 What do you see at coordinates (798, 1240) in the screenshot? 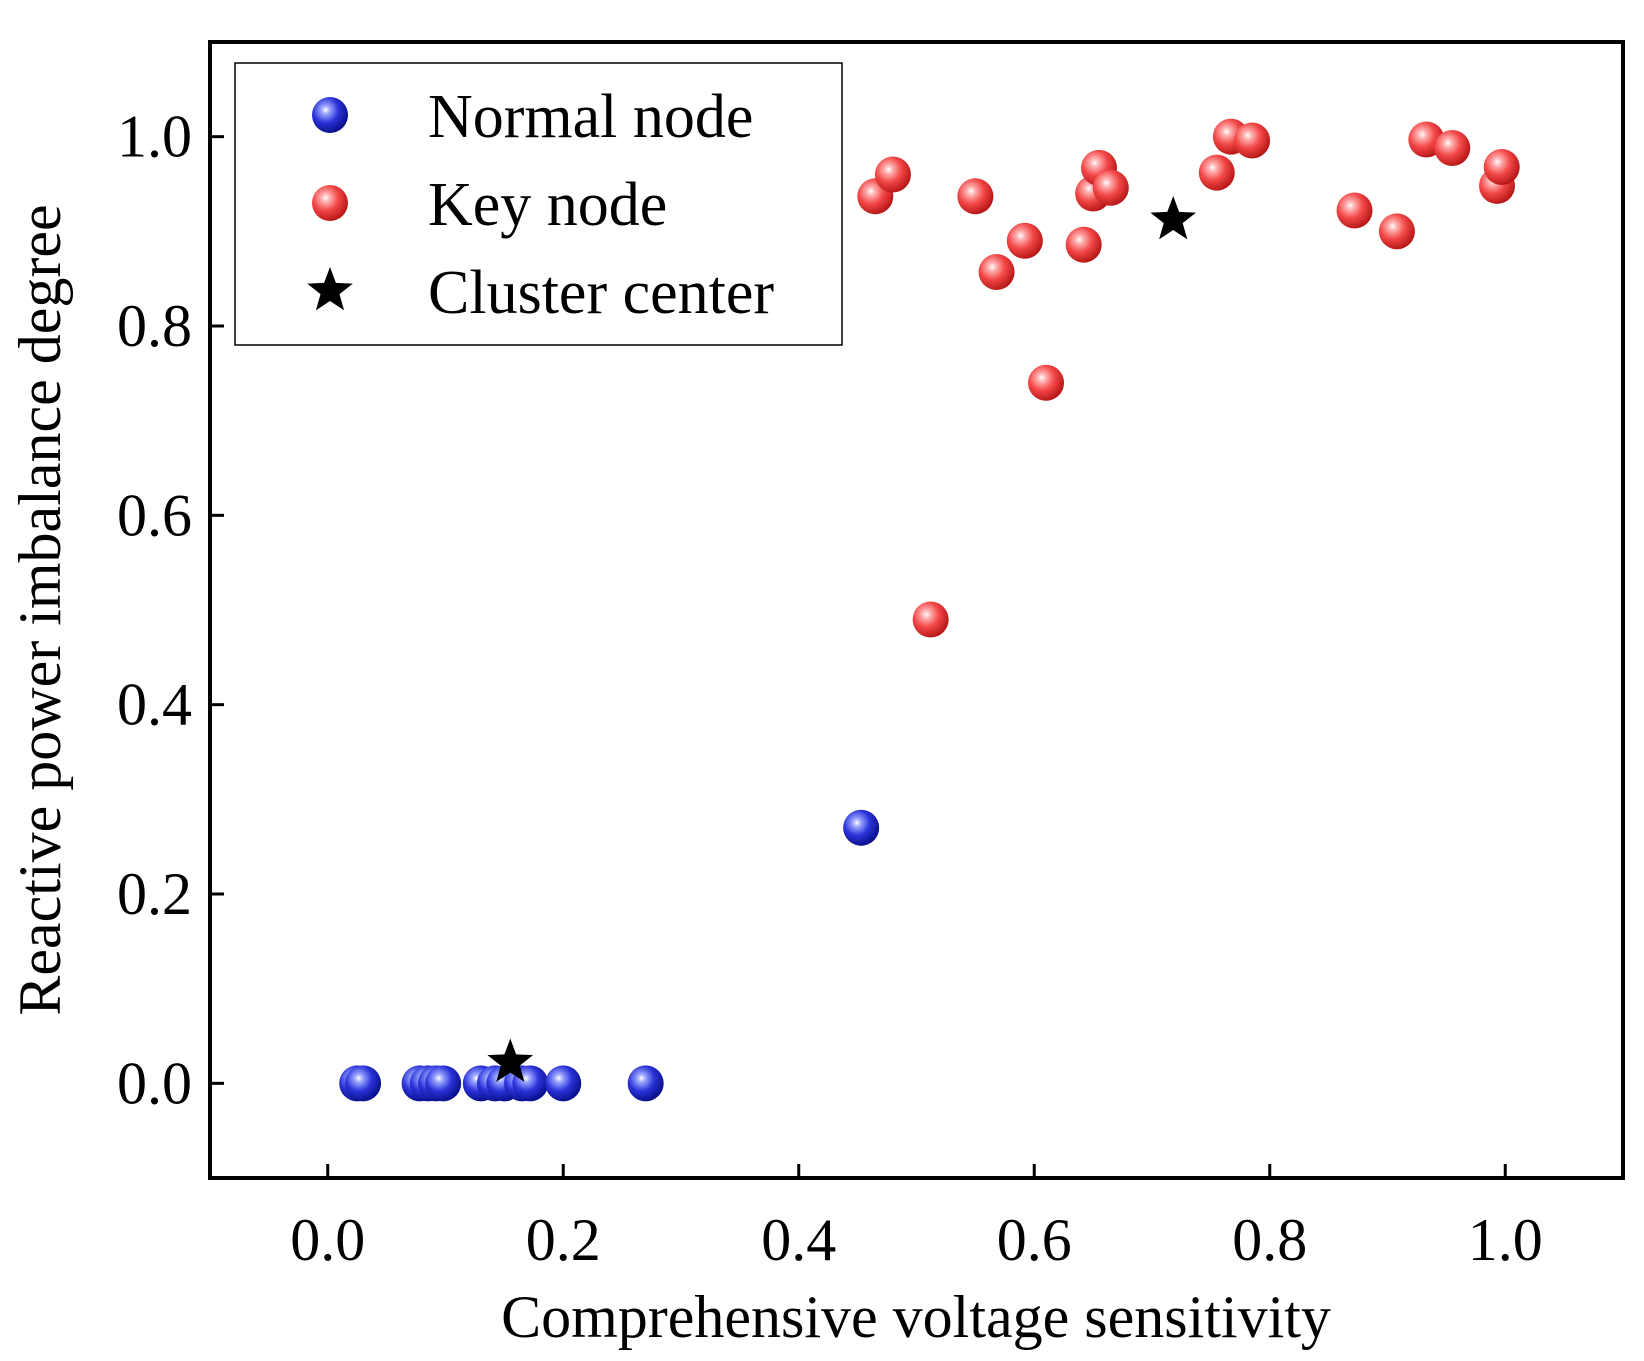
I see `x-tick-label: 0.4` at bounding box center [798, 1240].